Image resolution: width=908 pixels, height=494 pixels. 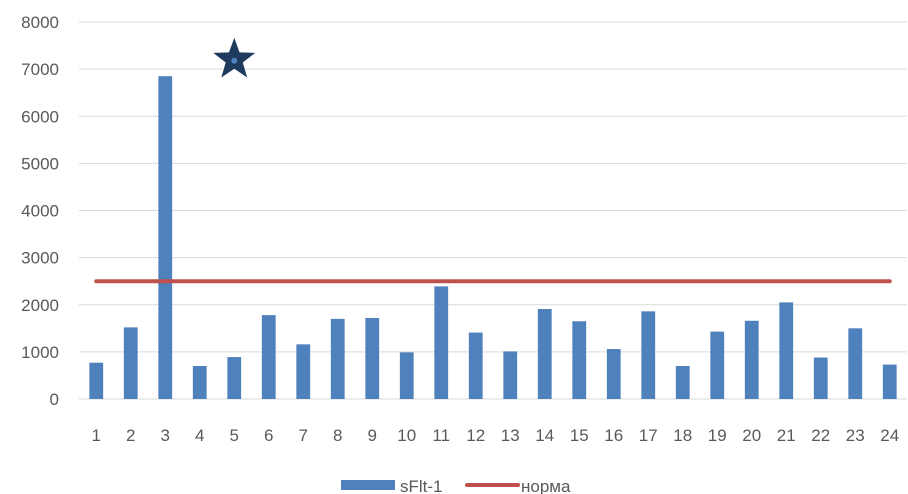 I want to click on x-tick-label: 18, so click(x=682, y=435).